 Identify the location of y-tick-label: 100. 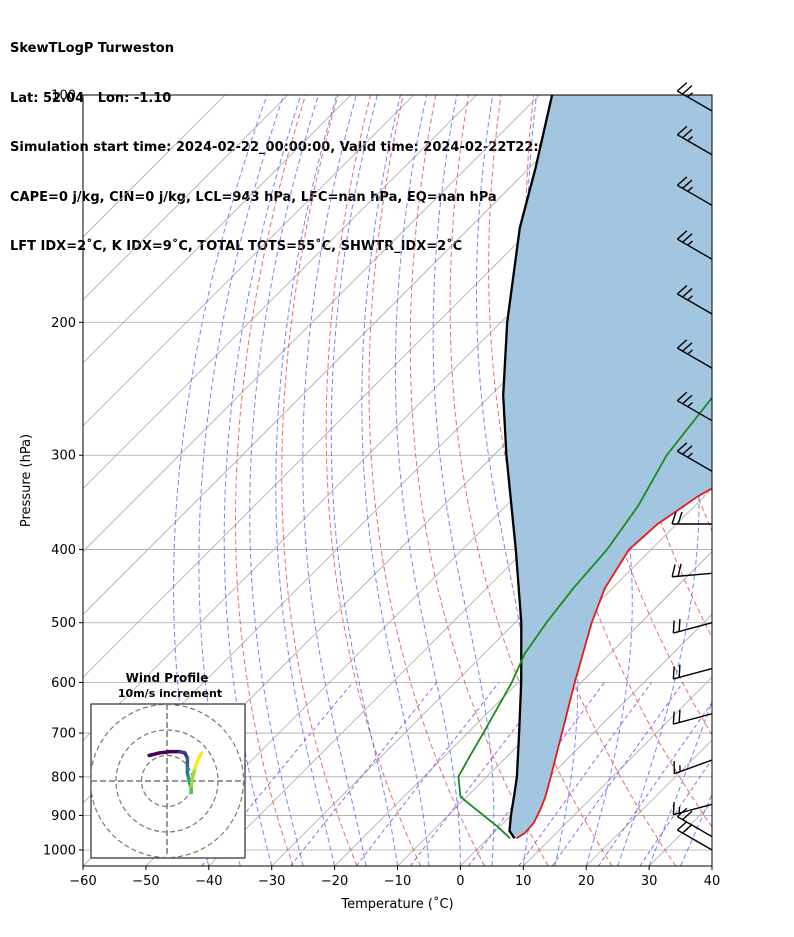
(63, 96).